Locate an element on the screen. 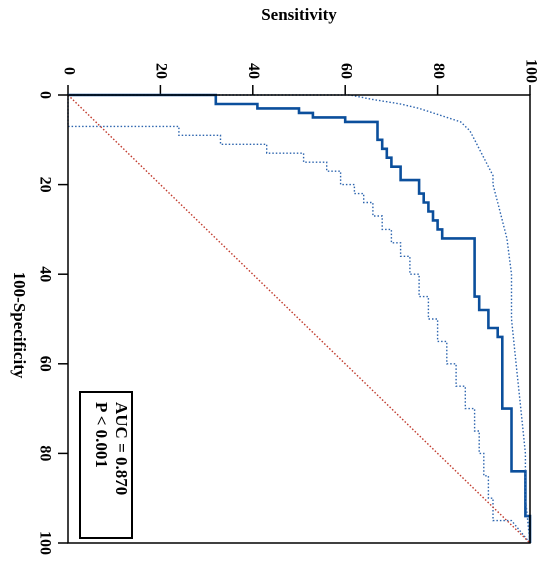 The image size is (550, 566). left-tick-label-1: 20 is located at coordinates (44, 185).